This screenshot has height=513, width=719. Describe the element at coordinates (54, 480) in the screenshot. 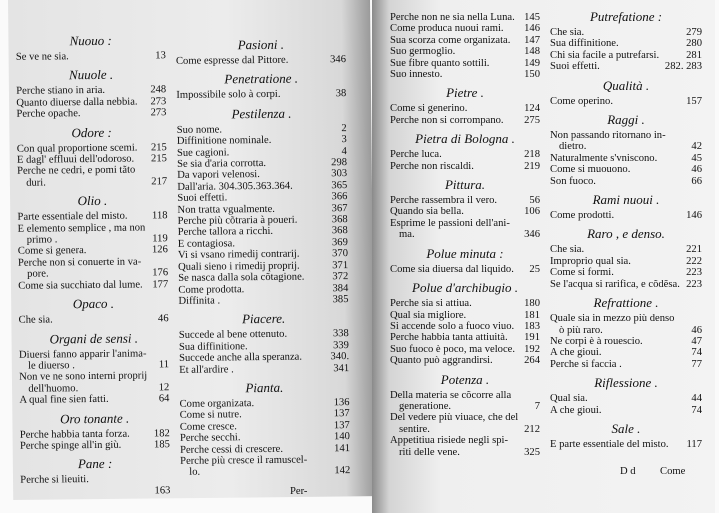

I see `entry-text: Perche si lieuiti.` at that location.